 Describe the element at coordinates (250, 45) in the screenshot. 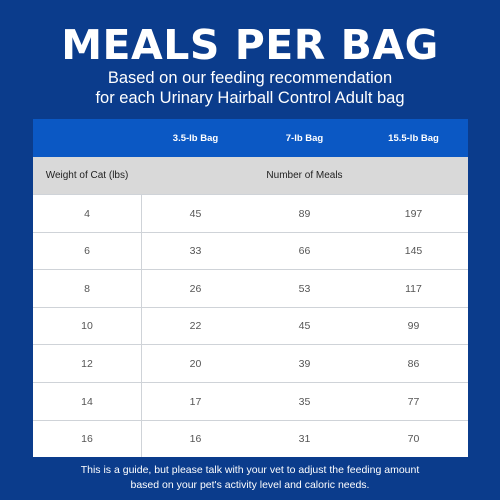

I see `page-title: MEALS PER BAG` at that location.